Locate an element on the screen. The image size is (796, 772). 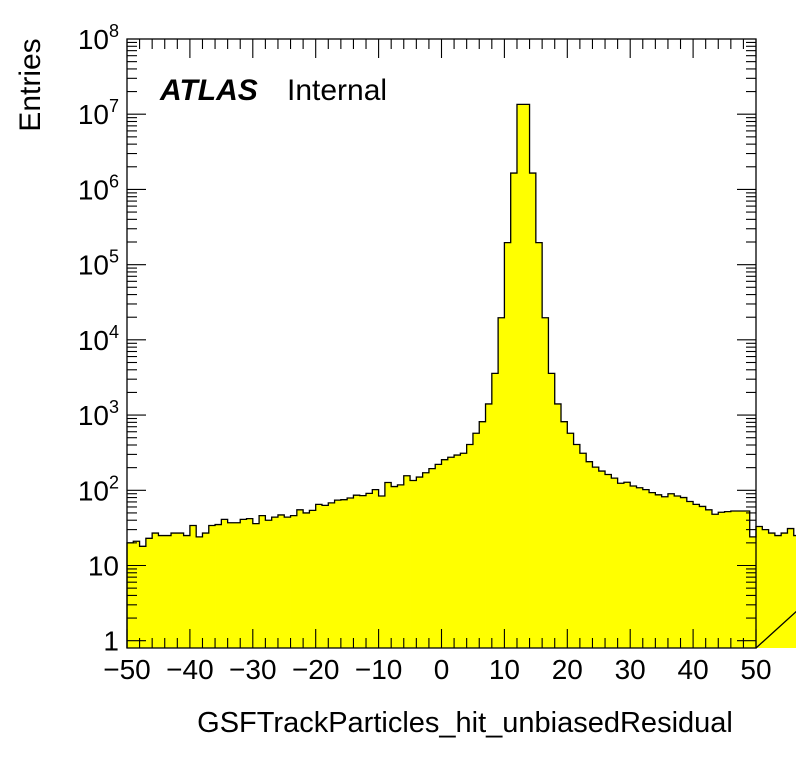
y-tick-label: 10⁴ is located at coordinates (98, 339).